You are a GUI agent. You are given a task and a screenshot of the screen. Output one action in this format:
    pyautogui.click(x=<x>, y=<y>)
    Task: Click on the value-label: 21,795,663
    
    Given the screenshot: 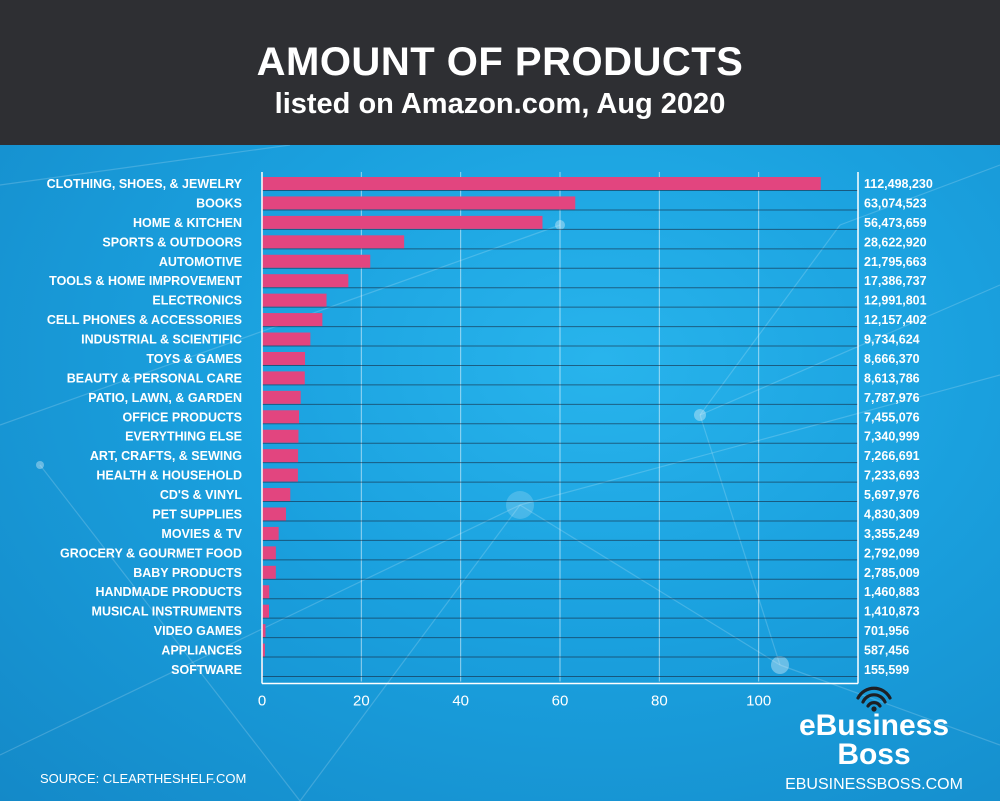 What is the action you would take?
    pyautogui.click(x=895, y=262)
    